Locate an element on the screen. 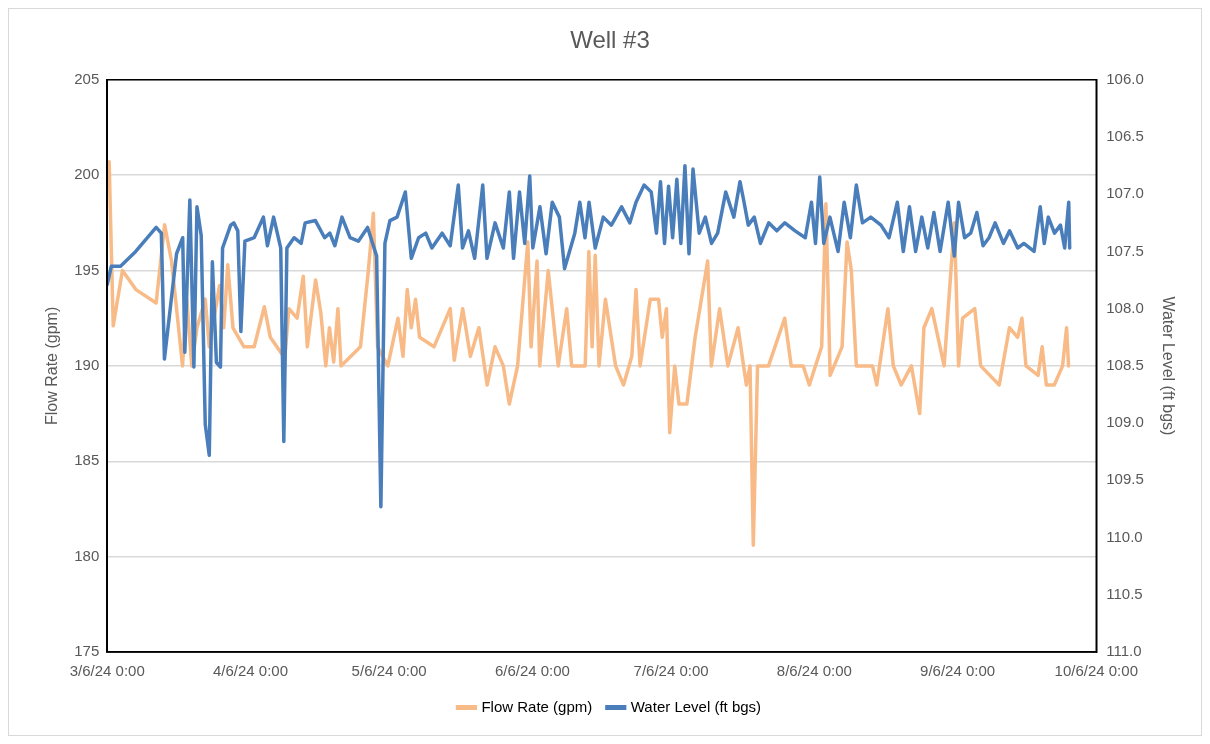 The width and height of the screenshot is (1210, 744). y-tick-label: 205 is located at coordinates (87, 78).